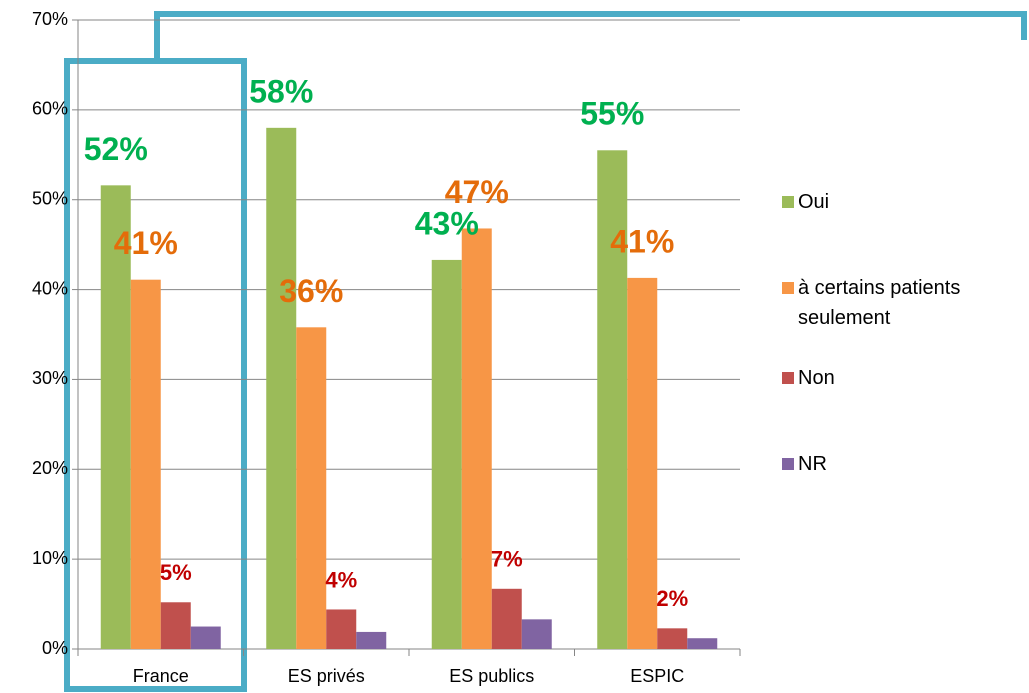  Describe the element at coordinates (50, 198) in the screenshot. I see `y-tick-label: 50%` at that location.